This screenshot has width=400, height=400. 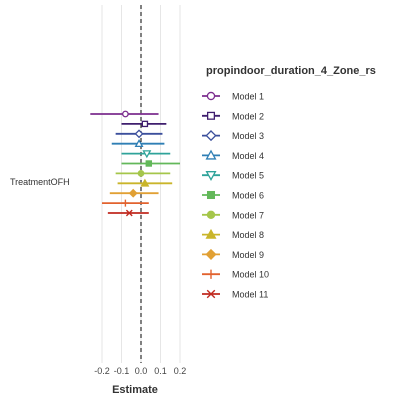 What do you see at coordinates (248, 255) in the screenshot?
I see `legend-label: Model 9` at bounding box center [248, 255].